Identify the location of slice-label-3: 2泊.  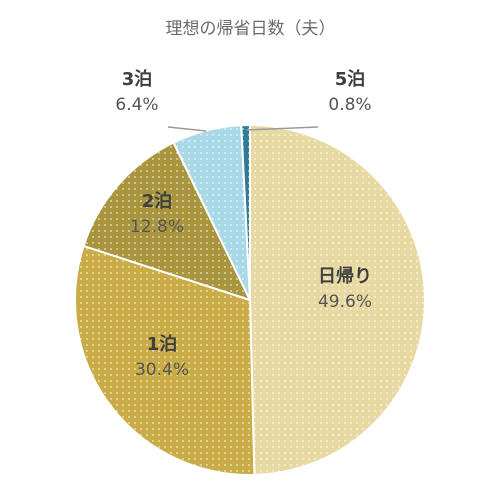
(157, 201).